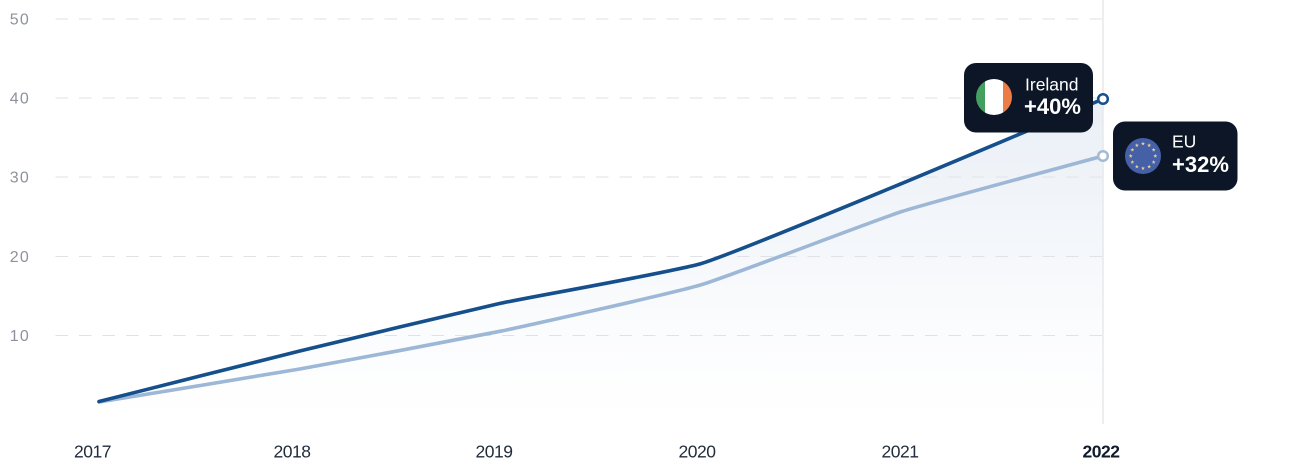 The height and width of the screenshot is (464, 1308). What do you see at coordinates (1052, 85) in the screenshot?
I see `svg-text: Ireland` at bounding box center [1052, 85].